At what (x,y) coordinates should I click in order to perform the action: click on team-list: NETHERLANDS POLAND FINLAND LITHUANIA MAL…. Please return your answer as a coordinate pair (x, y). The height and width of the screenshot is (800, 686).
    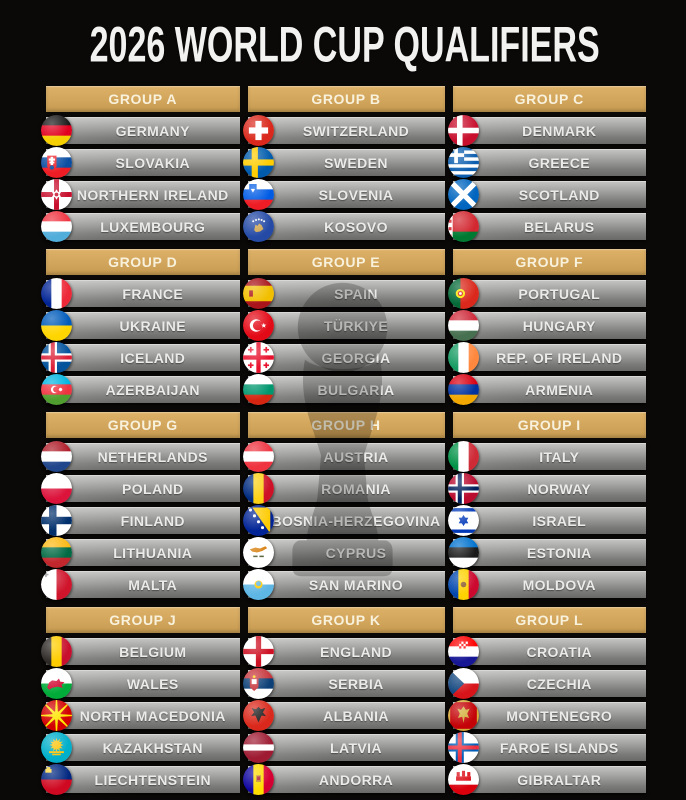
    Looking at the image, I should click on (140, 520).